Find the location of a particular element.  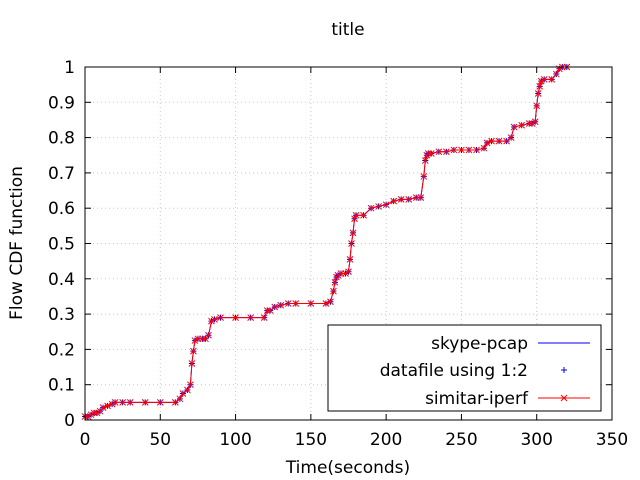

y-tick-label: 0.1 is located at coordinates (61, 386).